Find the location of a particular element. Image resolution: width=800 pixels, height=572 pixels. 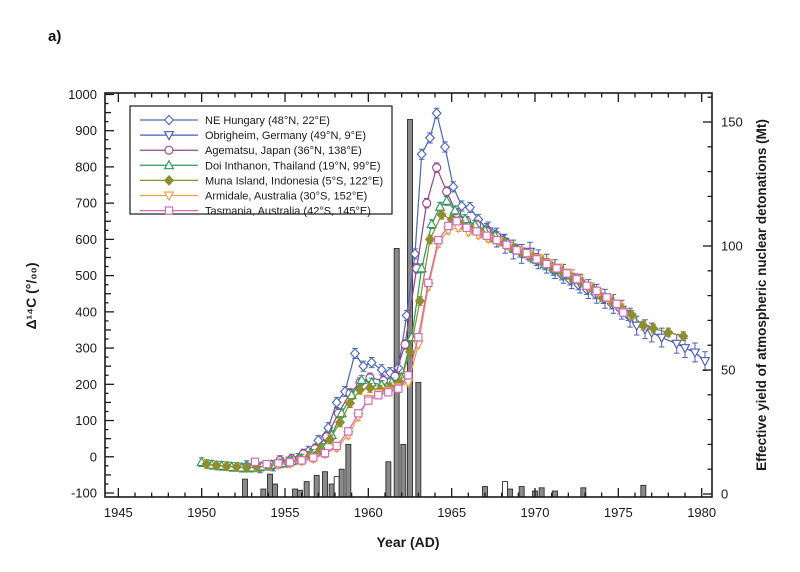

y-left-tick-label: 400 is located at coordinates (86, 311).